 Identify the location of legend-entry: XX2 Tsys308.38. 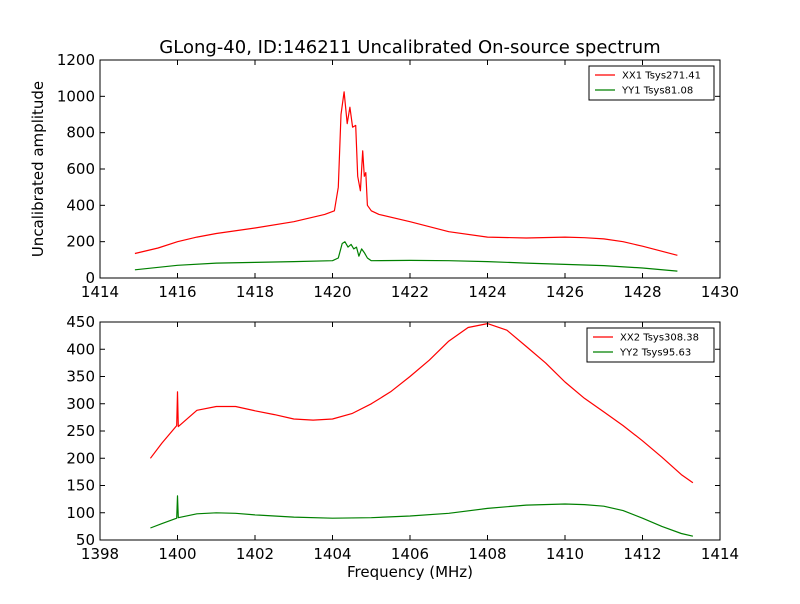
(659, 338).